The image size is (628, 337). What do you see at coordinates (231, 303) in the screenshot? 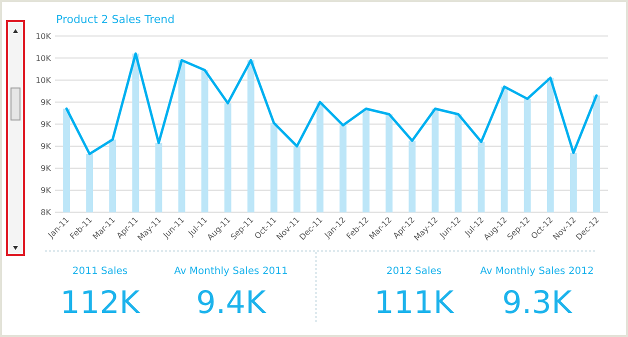
I see `text: 9.4K` at bounding box center [231, 303].